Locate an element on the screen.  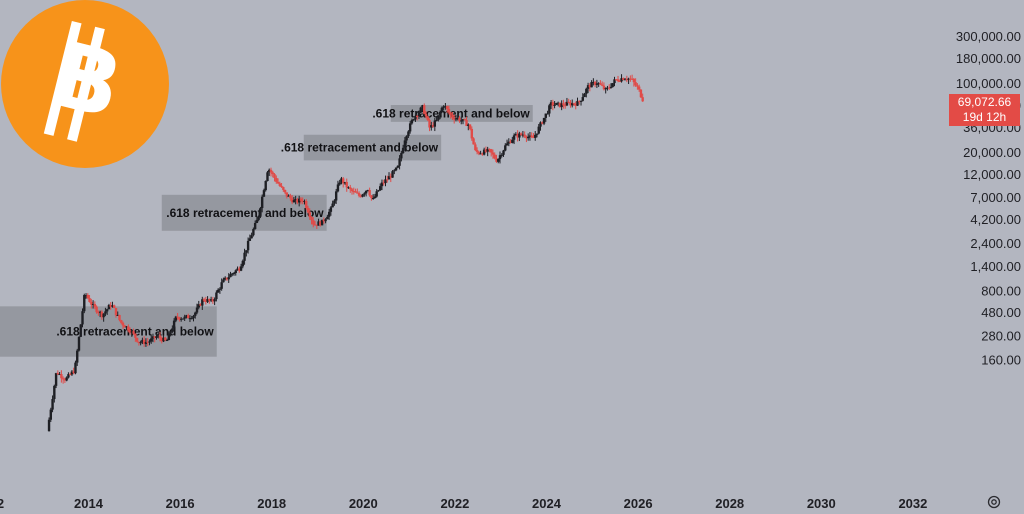
x-tick-label: 2024 is located at coordinates (547, 503).